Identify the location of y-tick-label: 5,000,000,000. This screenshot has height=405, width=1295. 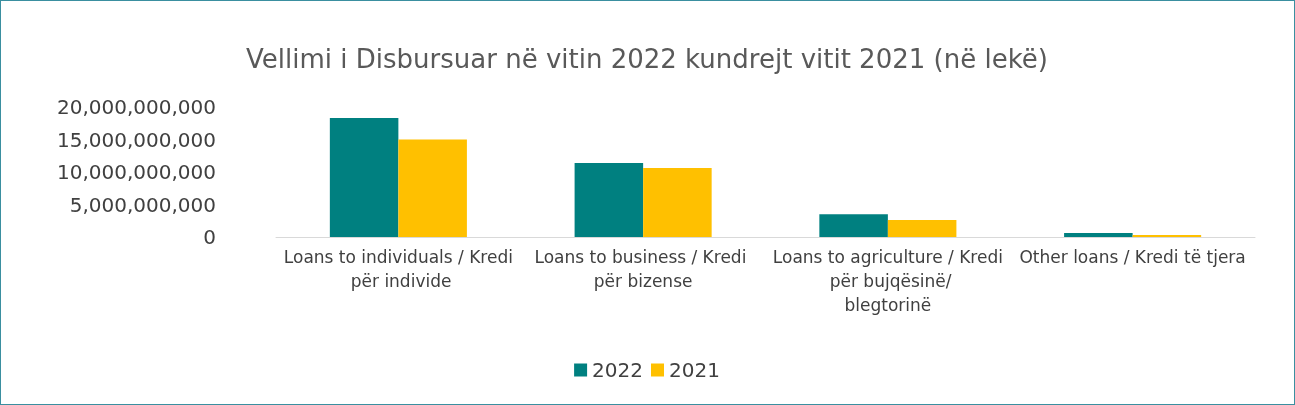
(142, 204).